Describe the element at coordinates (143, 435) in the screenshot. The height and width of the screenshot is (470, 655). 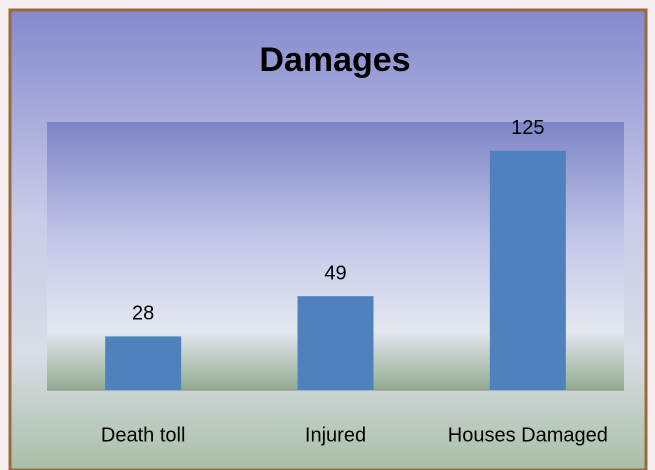
I see `x-tick-label: Death toll` at that location.